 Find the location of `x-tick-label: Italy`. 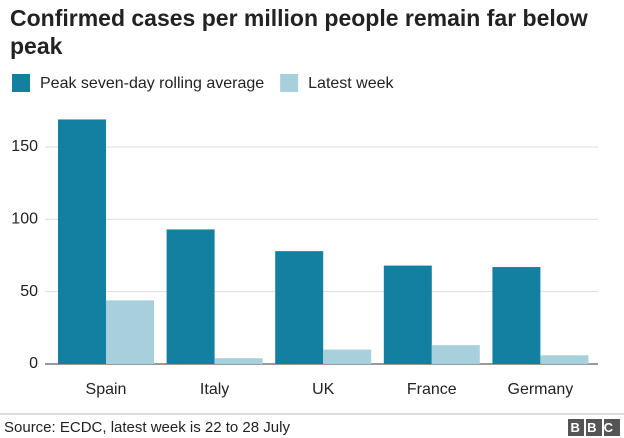

x-tick-label: Italy is located at coordinates (214, 389).